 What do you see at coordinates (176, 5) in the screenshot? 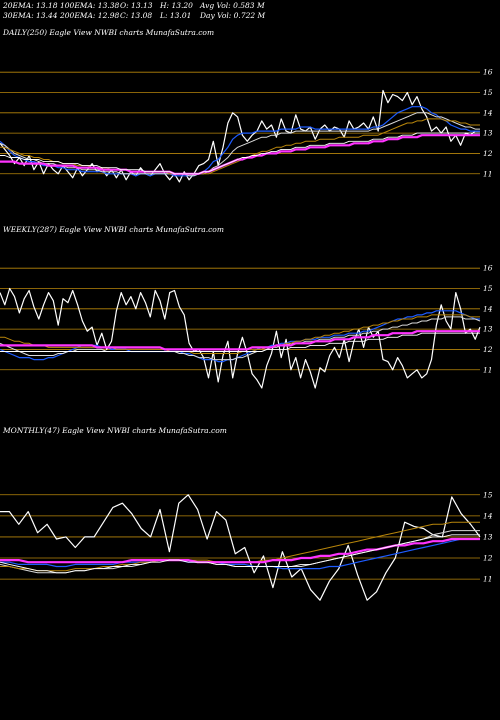
I see `stat-high: H: 13.20` at bounding box center [176, 5].